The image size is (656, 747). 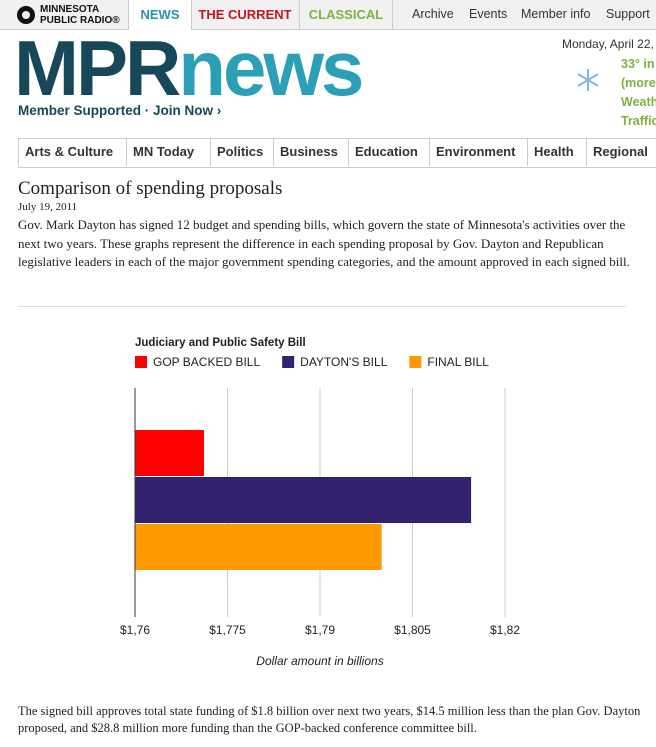 I want to click on brand-news: news, so click(x=271, y=68).